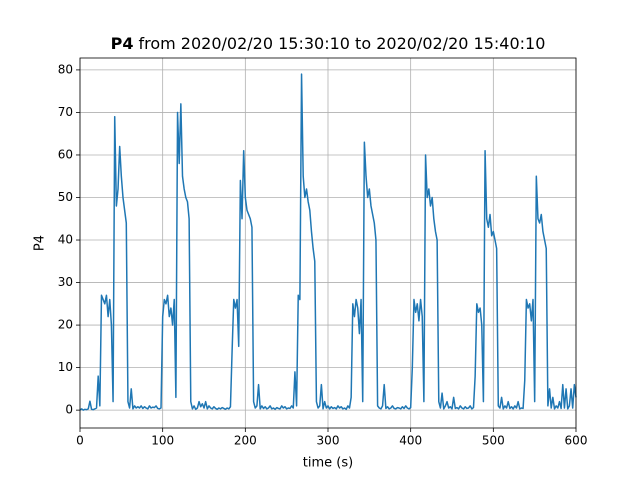  Describe the element at coordinates (65, 197) in the screenshot. I see `y-tick-label: 50` at that location.